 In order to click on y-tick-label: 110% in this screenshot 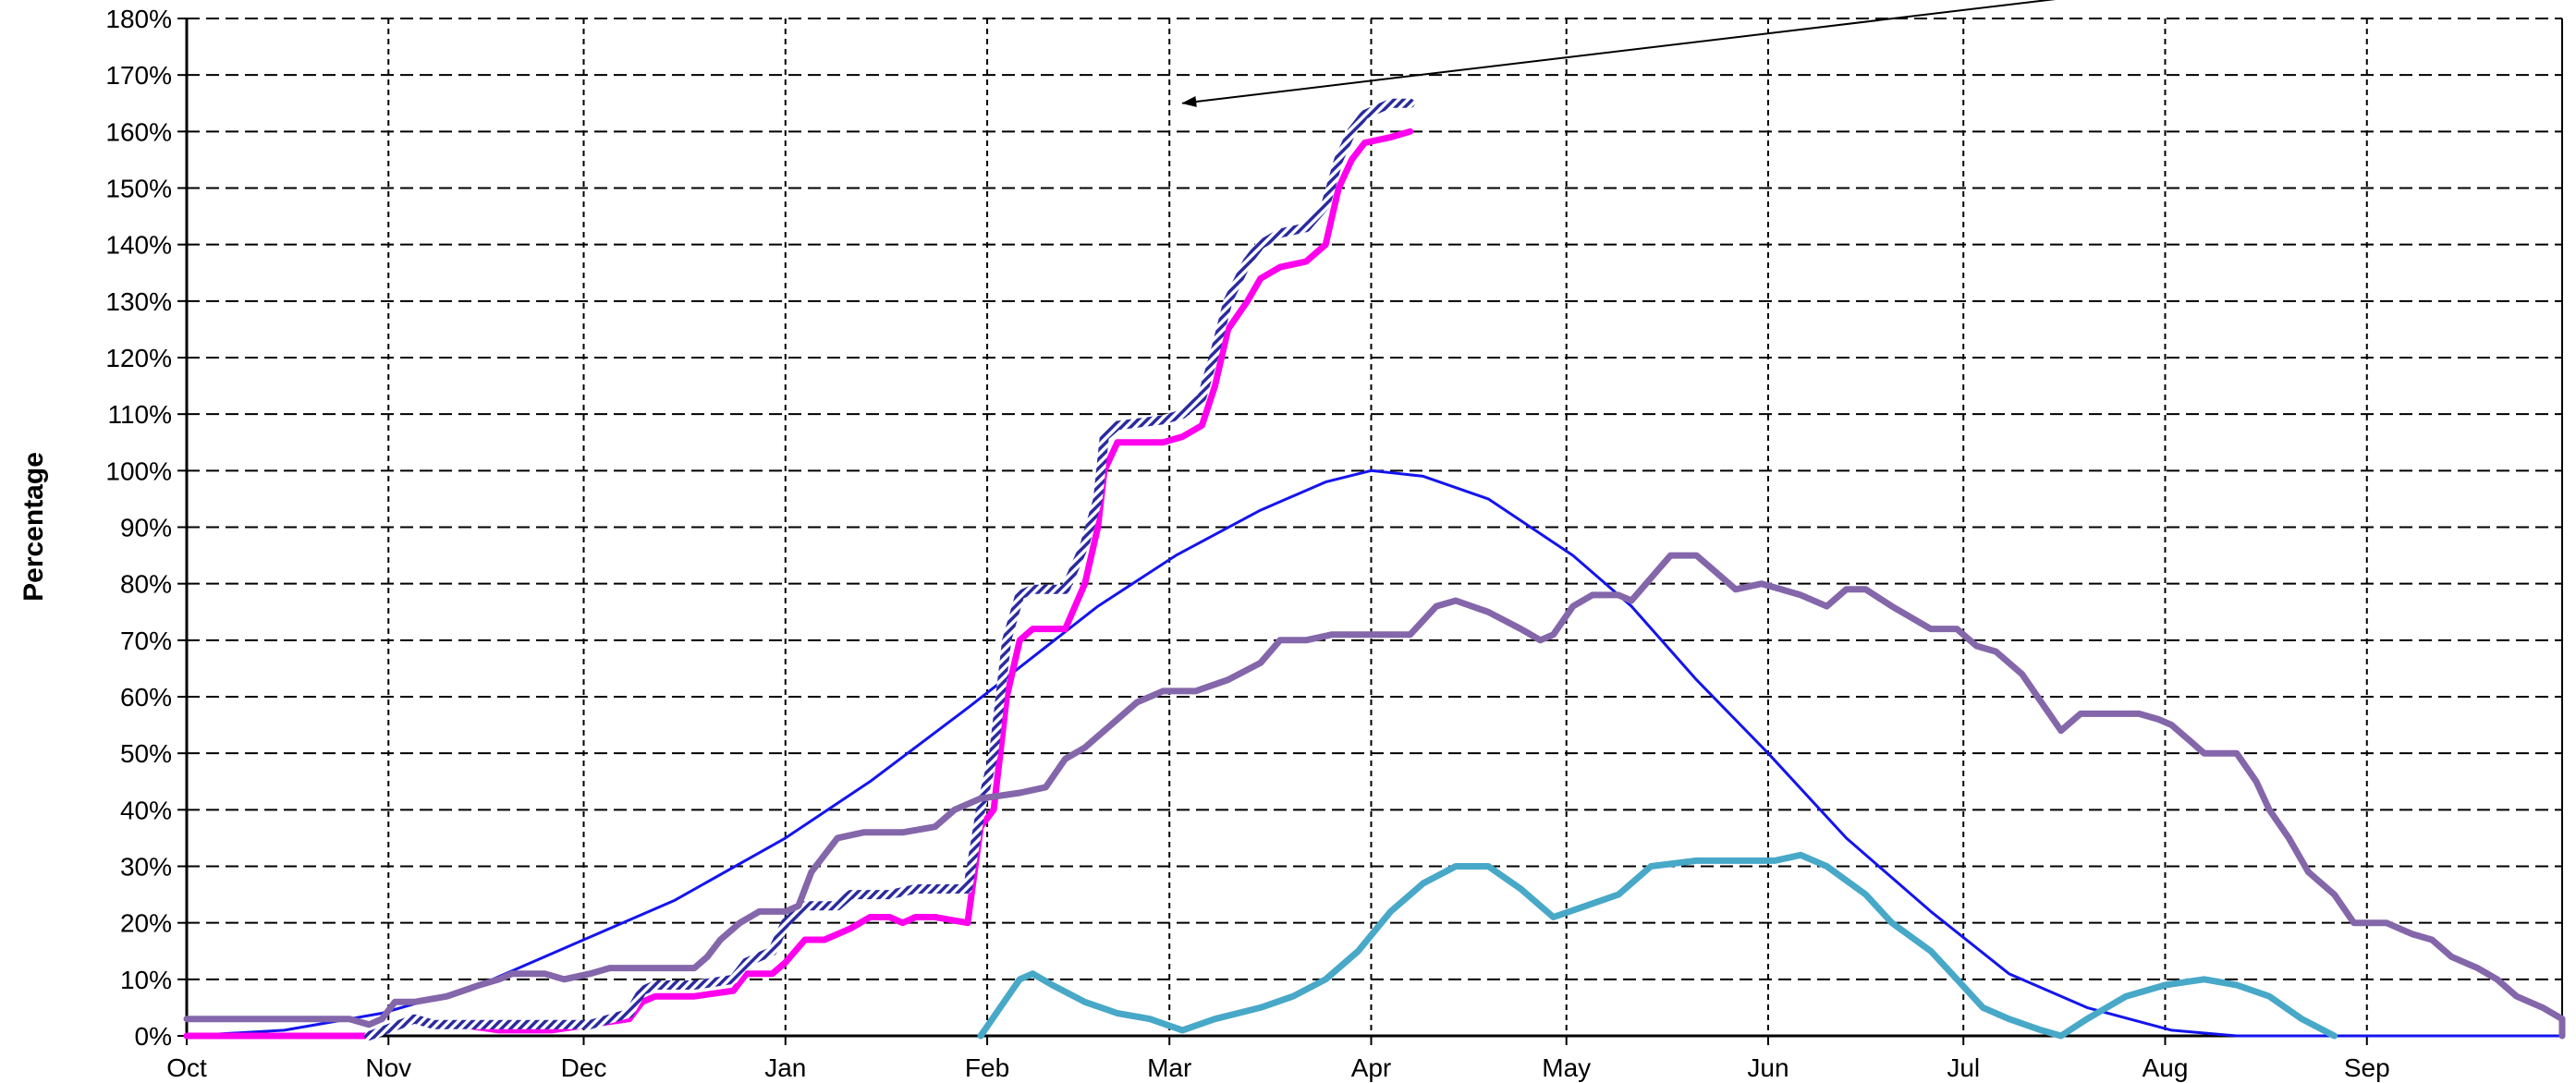, I will do `click(139, 415)`.